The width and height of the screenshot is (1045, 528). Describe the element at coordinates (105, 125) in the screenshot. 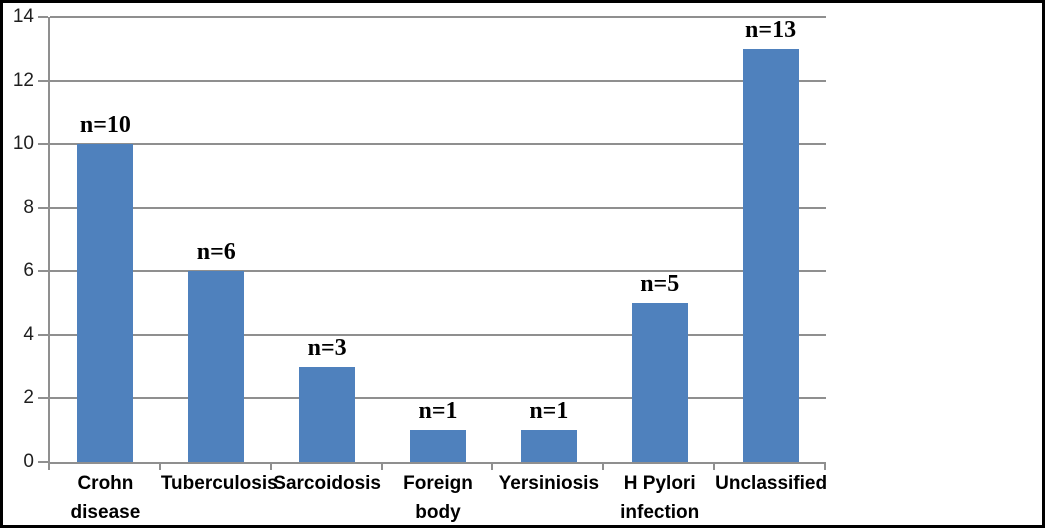

I see `bar-value-label: n=10` at that location.